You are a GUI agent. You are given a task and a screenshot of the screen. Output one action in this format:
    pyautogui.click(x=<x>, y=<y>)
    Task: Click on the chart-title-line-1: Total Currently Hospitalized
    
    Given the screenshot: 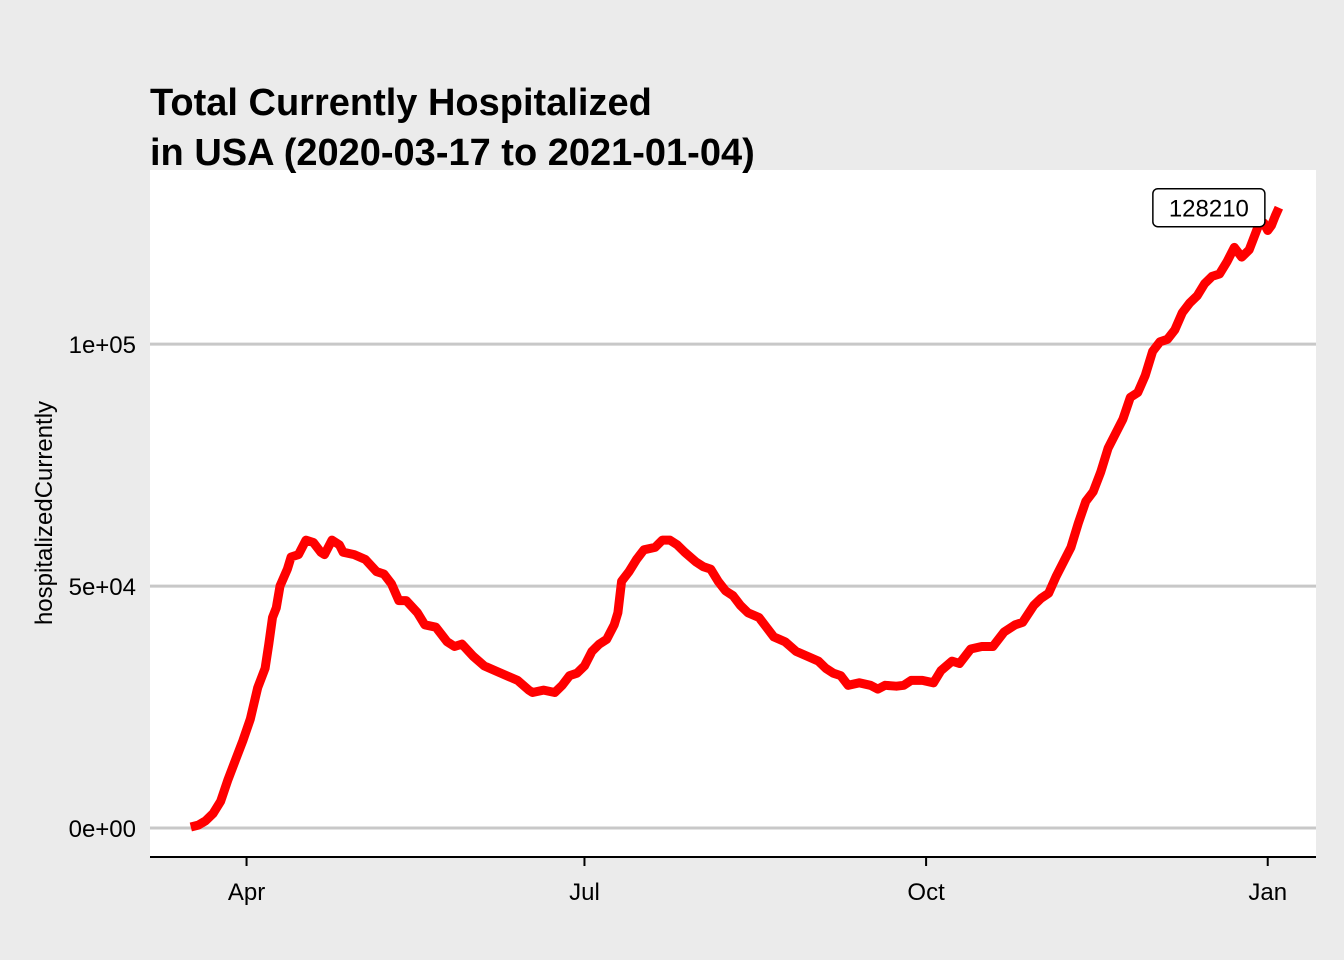 What is the action you would take?
    pyautogui.click(x=401, y=103)
    